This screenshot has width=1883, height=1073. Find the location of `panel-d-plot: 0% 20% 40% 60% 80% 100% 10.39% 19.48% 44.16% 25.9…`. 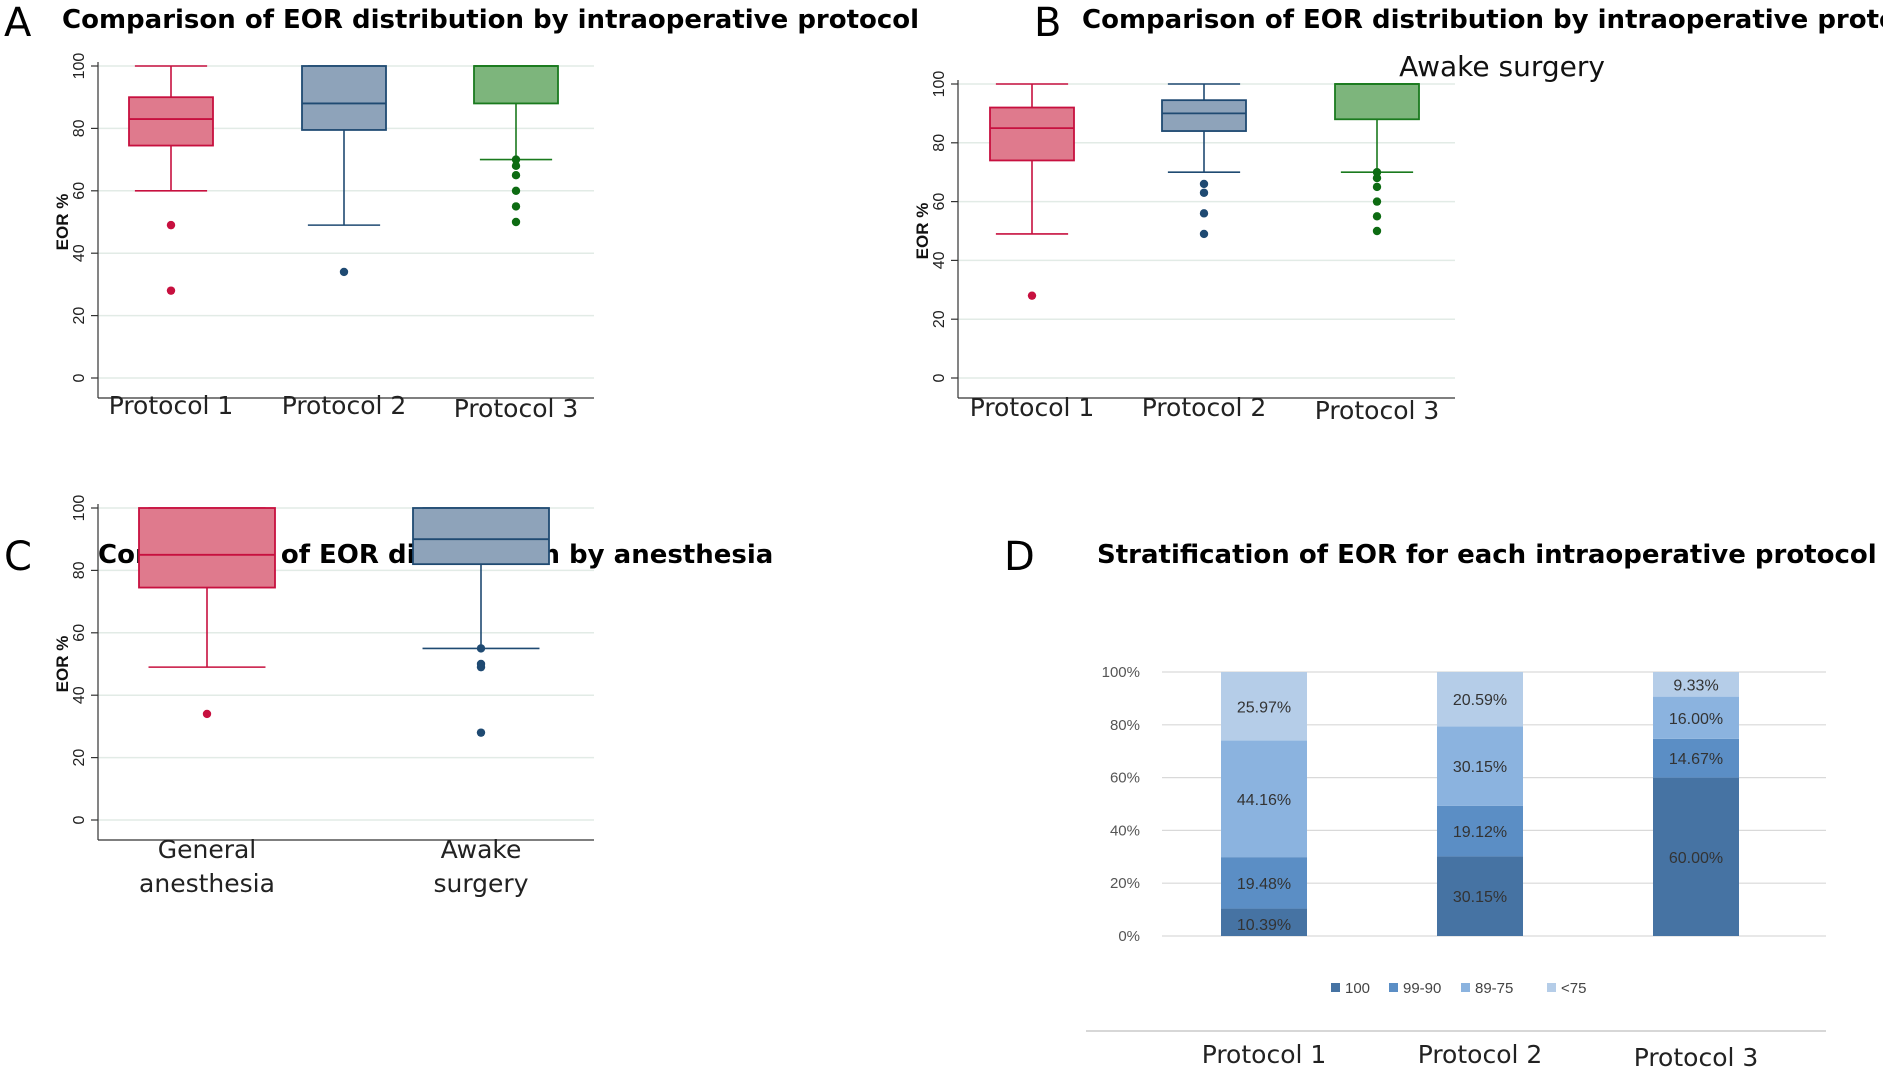

panel-d-plot: 0% 20% 40% 60% 80% 100% 10.39% 19.48% 44.16% 25.9… is located at coordinates (1456, 868).